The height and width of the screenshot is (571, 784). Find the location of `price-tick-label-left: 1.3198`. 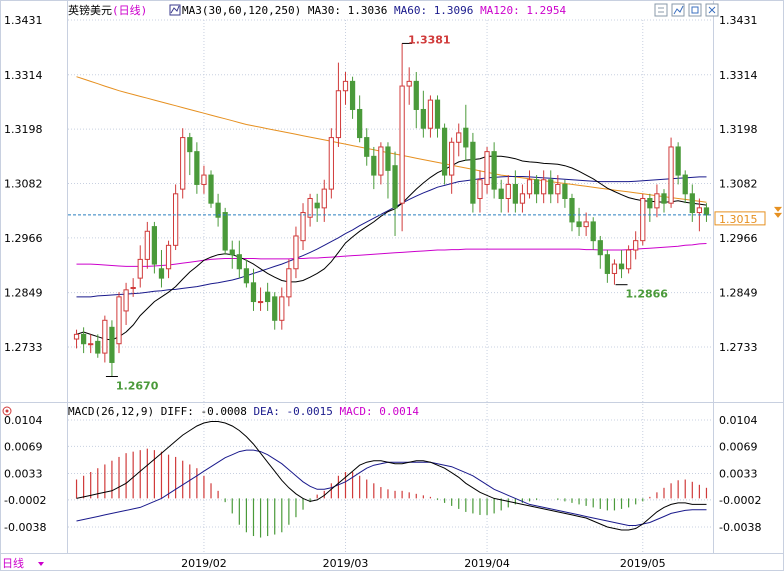

price-tick-label-left: 1.3198 is located at coordinates (23, 129).